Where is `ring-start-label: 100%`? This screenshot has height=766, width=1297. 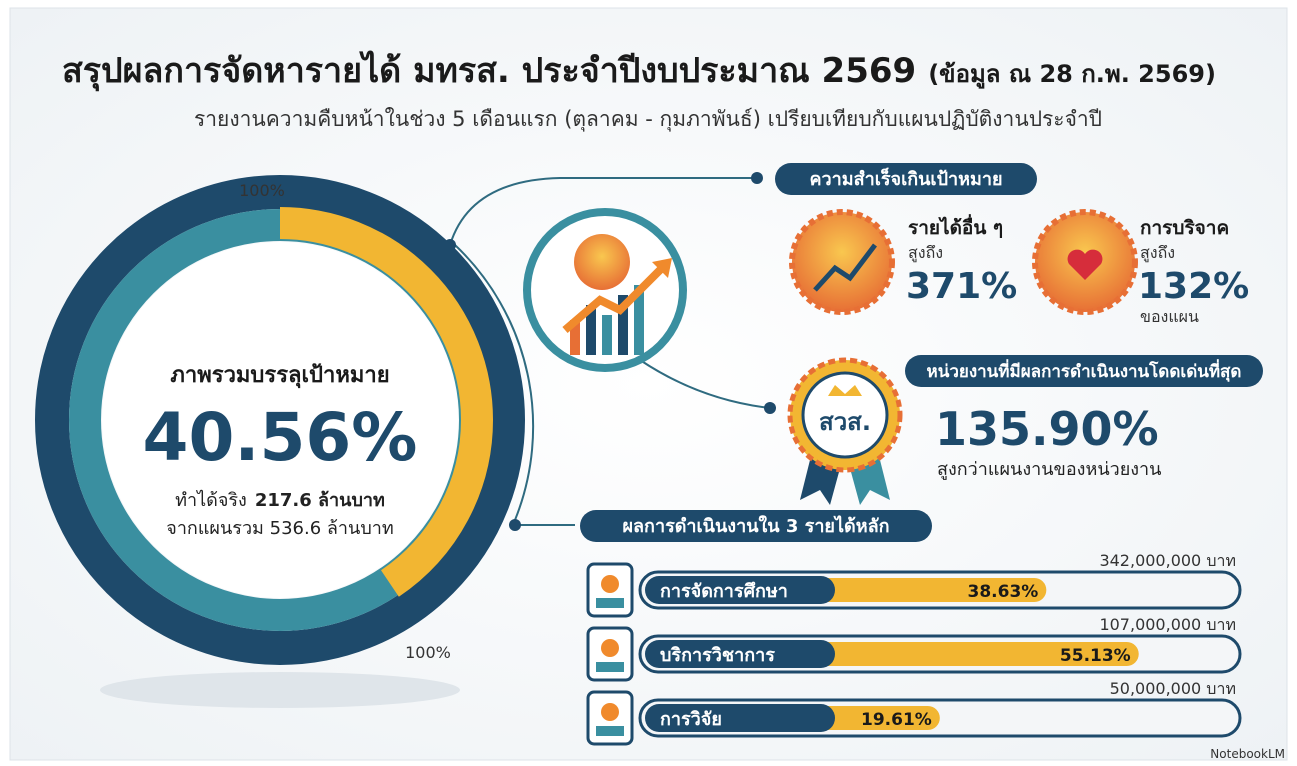
ring-start-label: 100% is located at coordinates (262, 190).